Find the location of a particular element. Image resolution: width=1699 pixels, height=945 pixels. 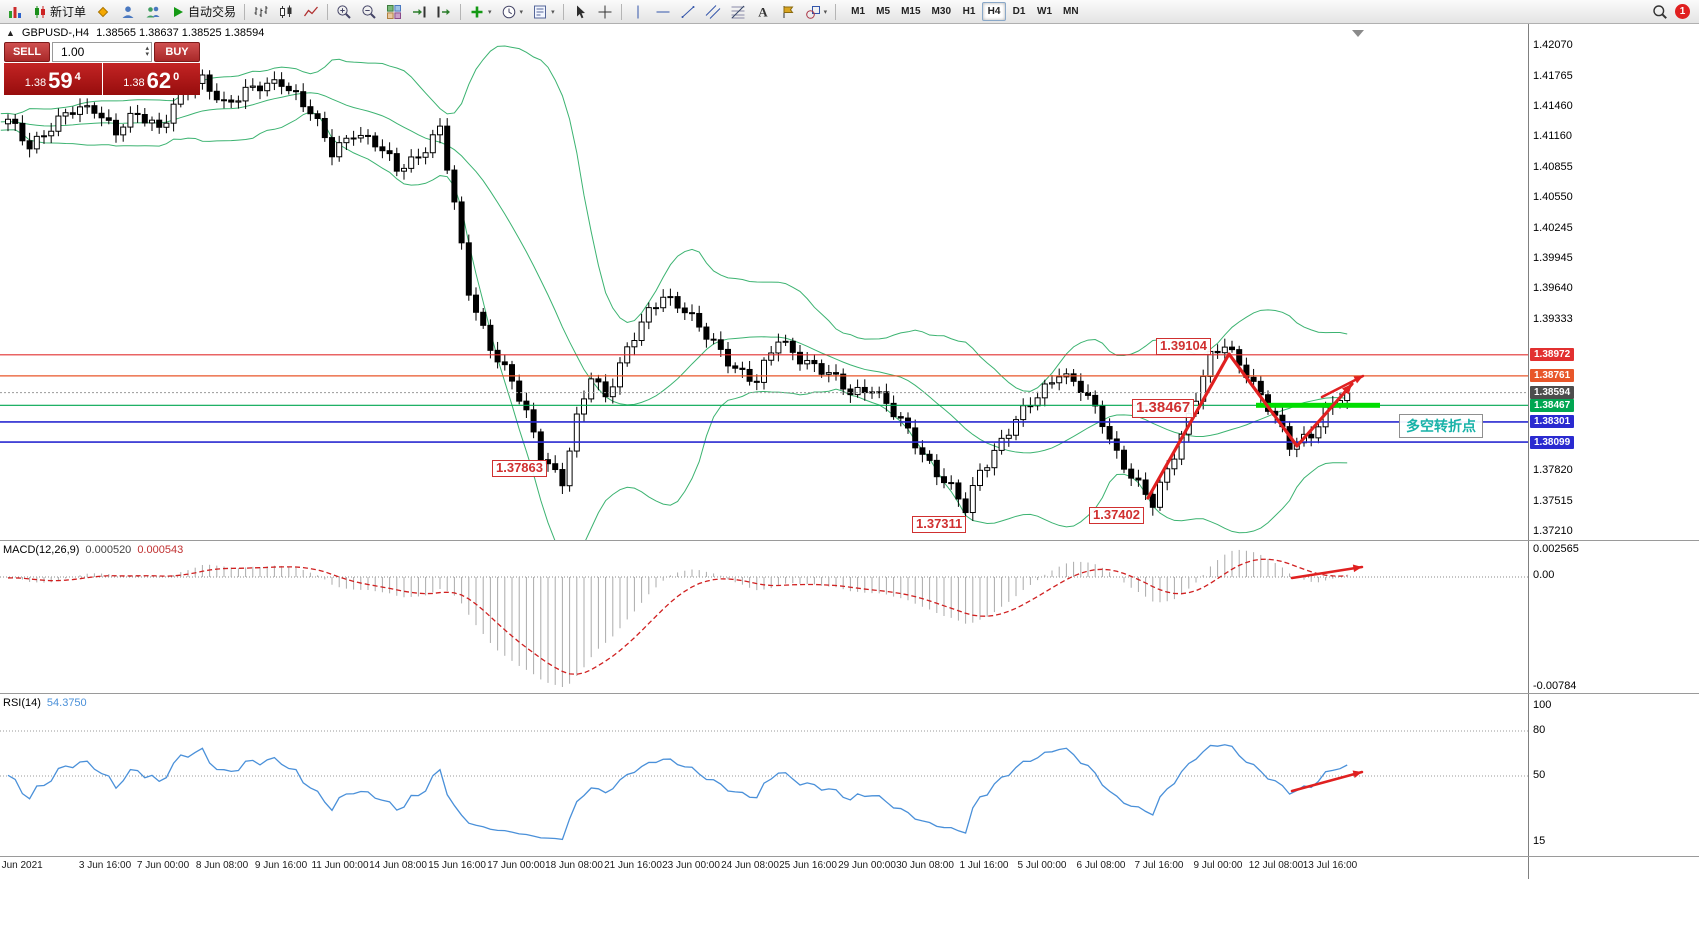

time-axis-label: 9 Jun 16:00 is located at coordinates (281, 865).